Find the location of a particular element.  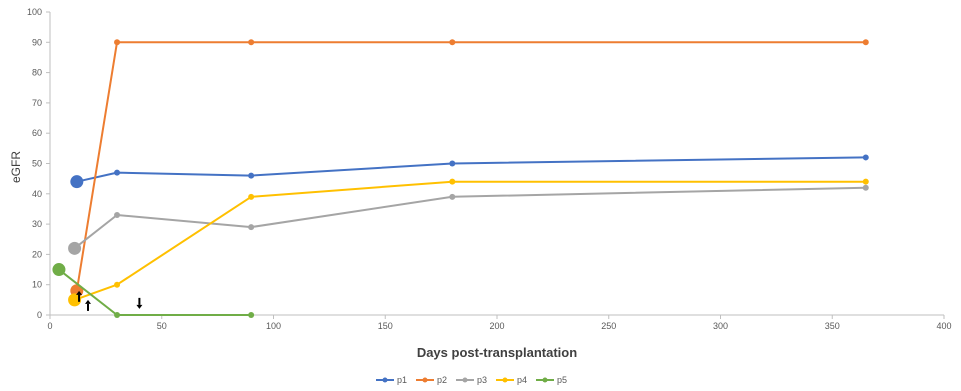

legend-label: p3 is located at coordinates (482, 380).